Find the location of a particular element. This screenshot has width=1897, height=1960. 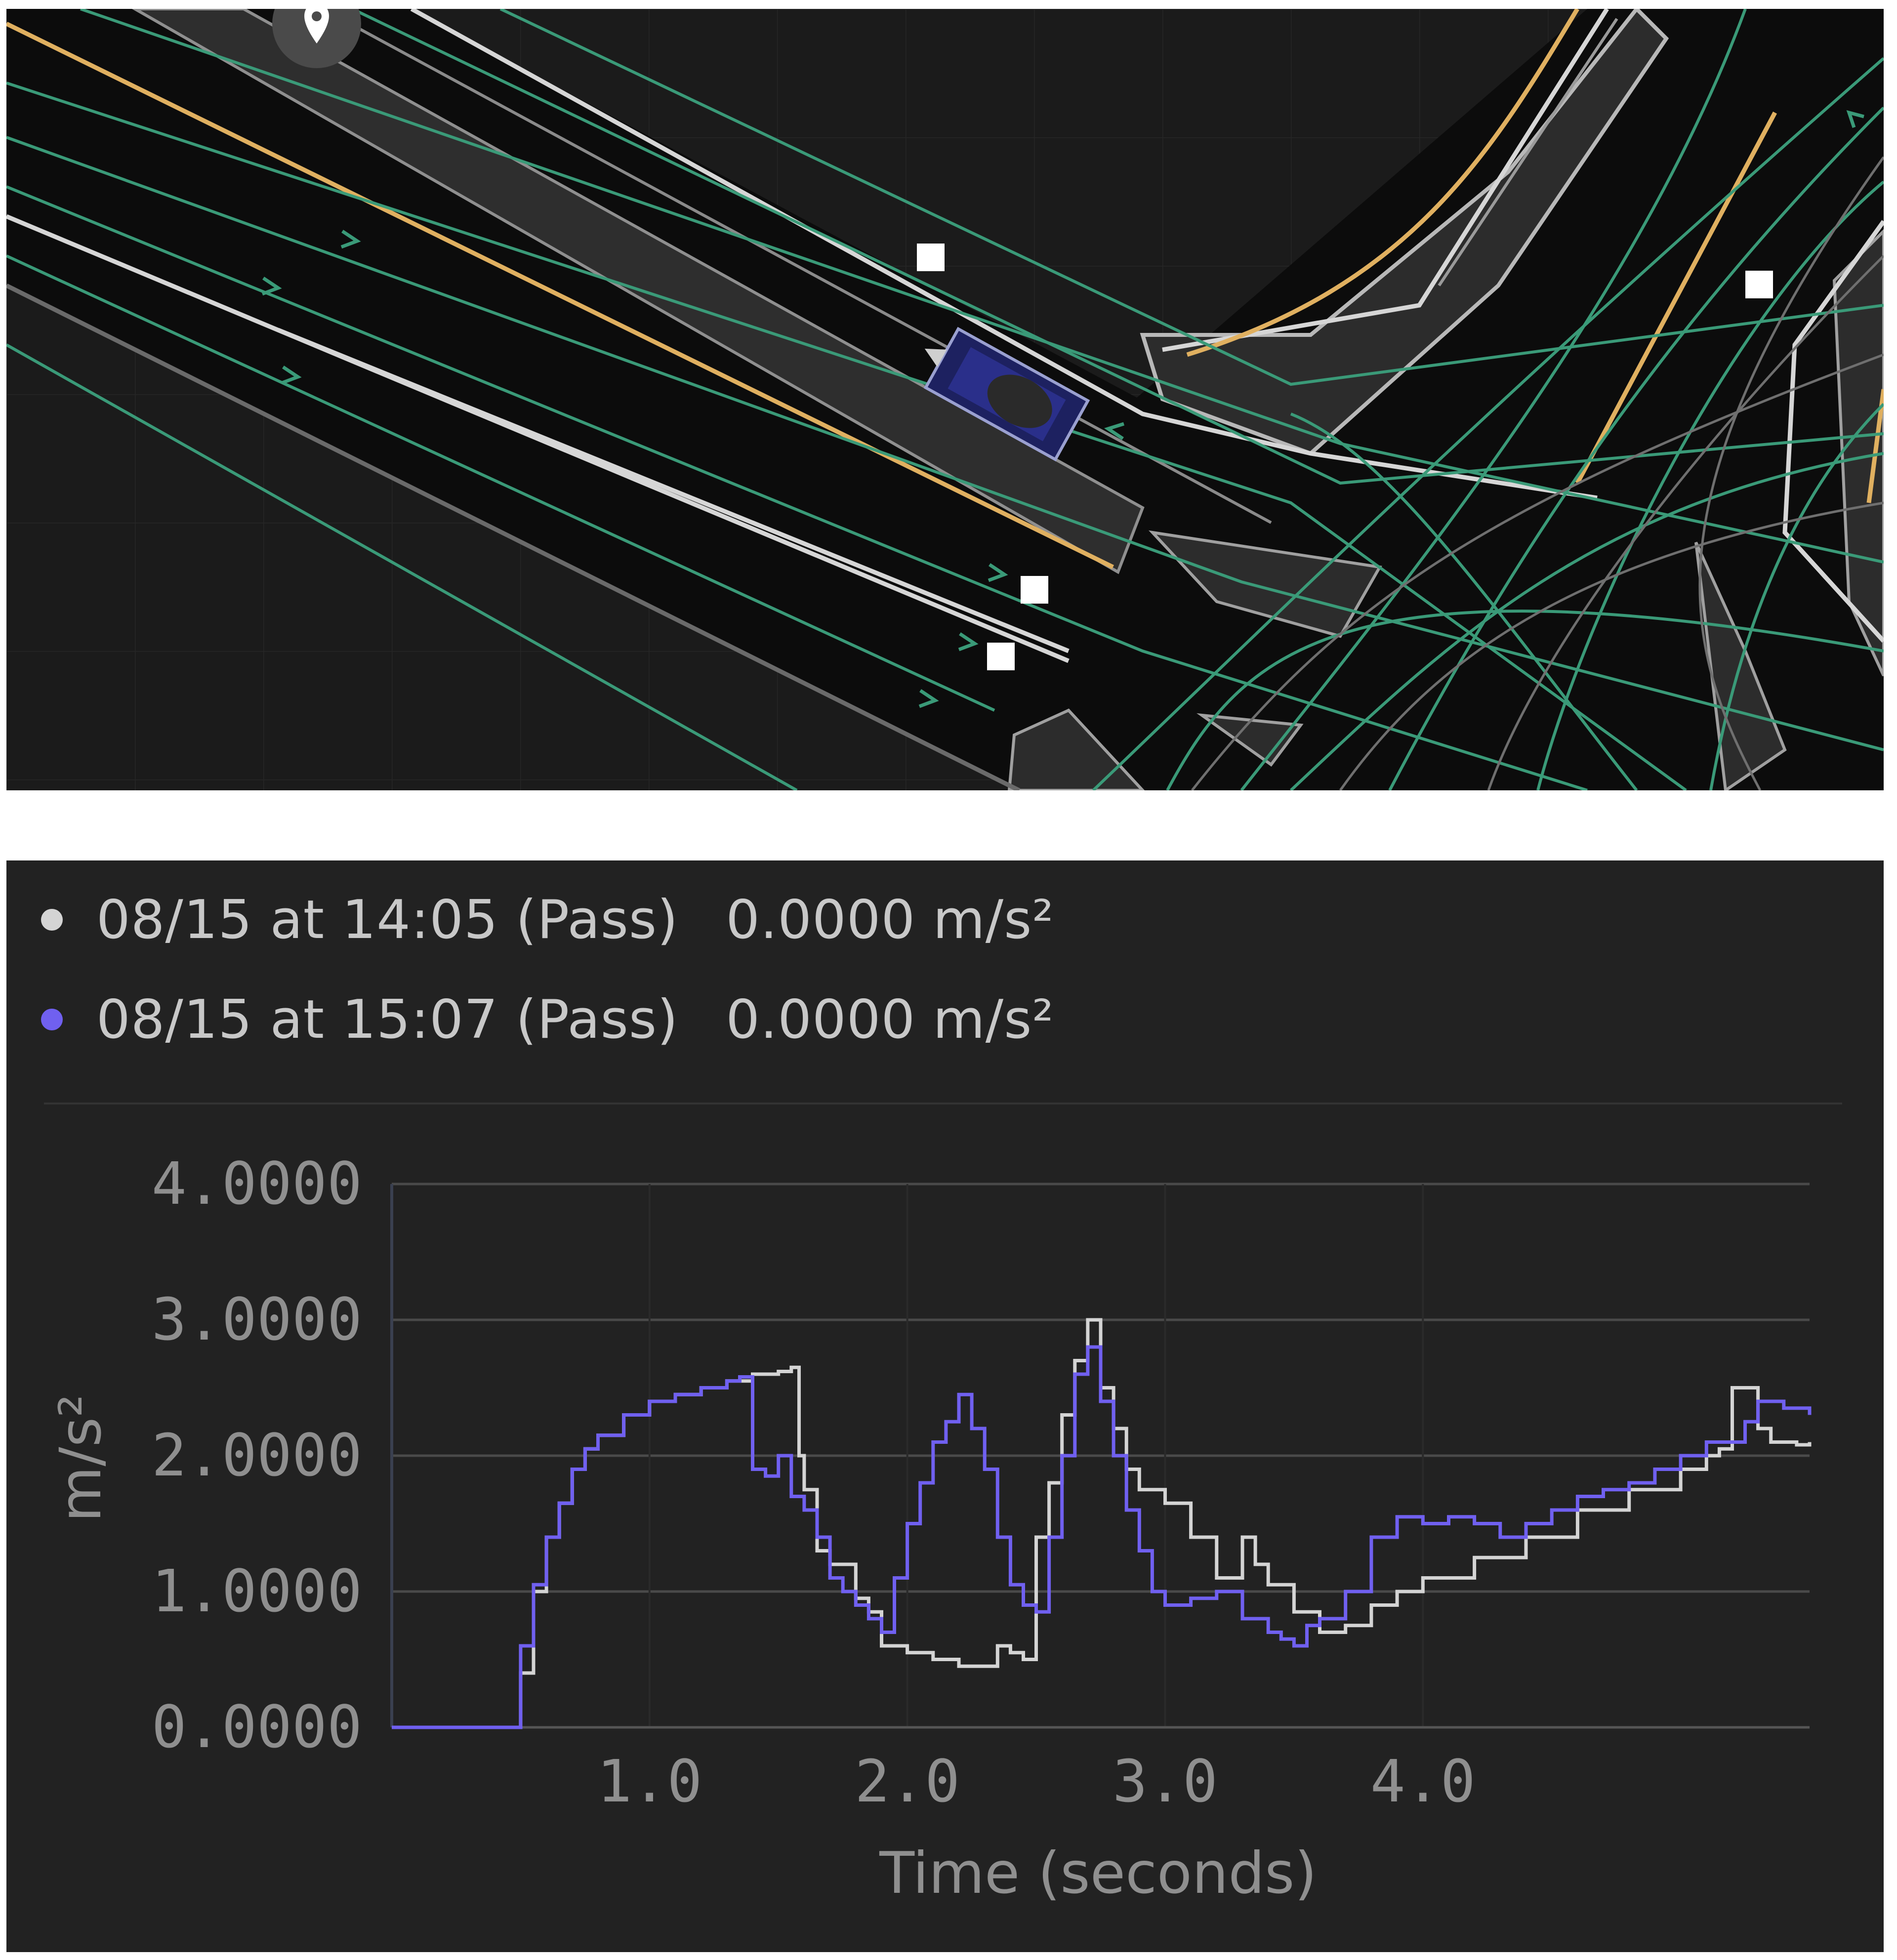

y-tick-label: 1.0000 is located at coordinates (257, 1591).